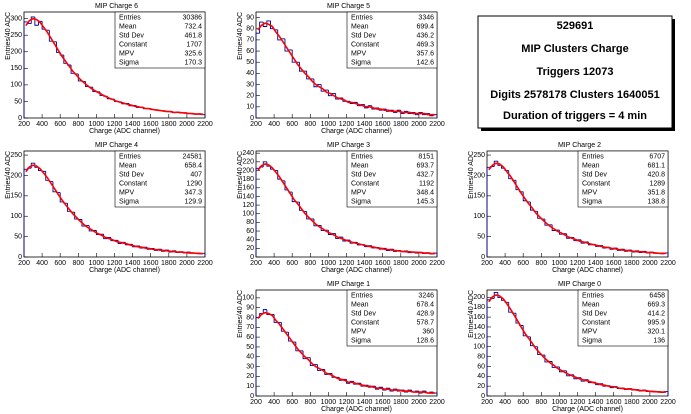  Describe the element at coordinates (425, 44) in the screenshot. I see `stats-value: 469.3` at that location.